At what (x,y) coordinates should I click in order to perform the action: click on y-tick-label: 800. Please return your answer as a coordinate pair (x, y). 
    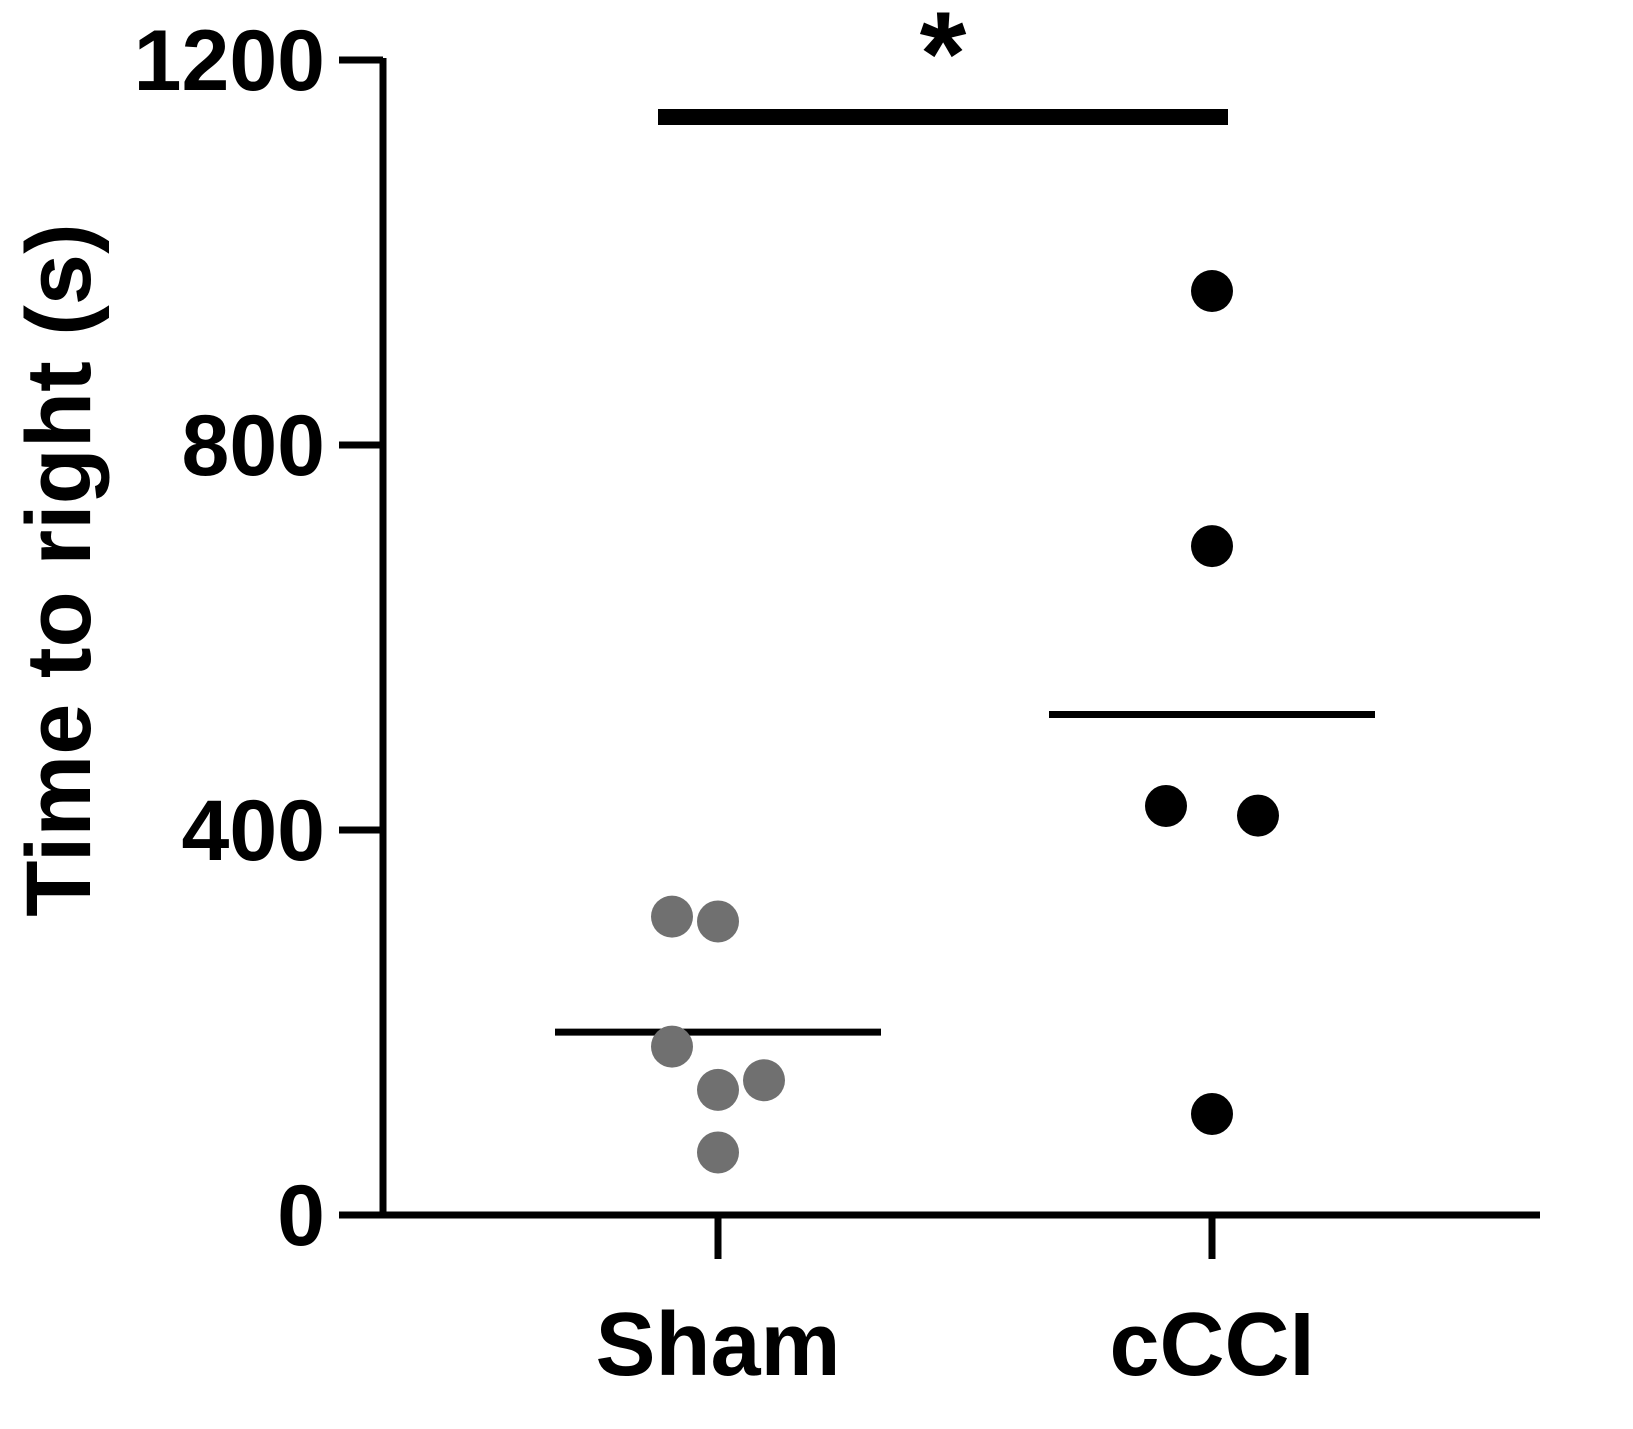
    Looking at the image, I should click on (254, 446).